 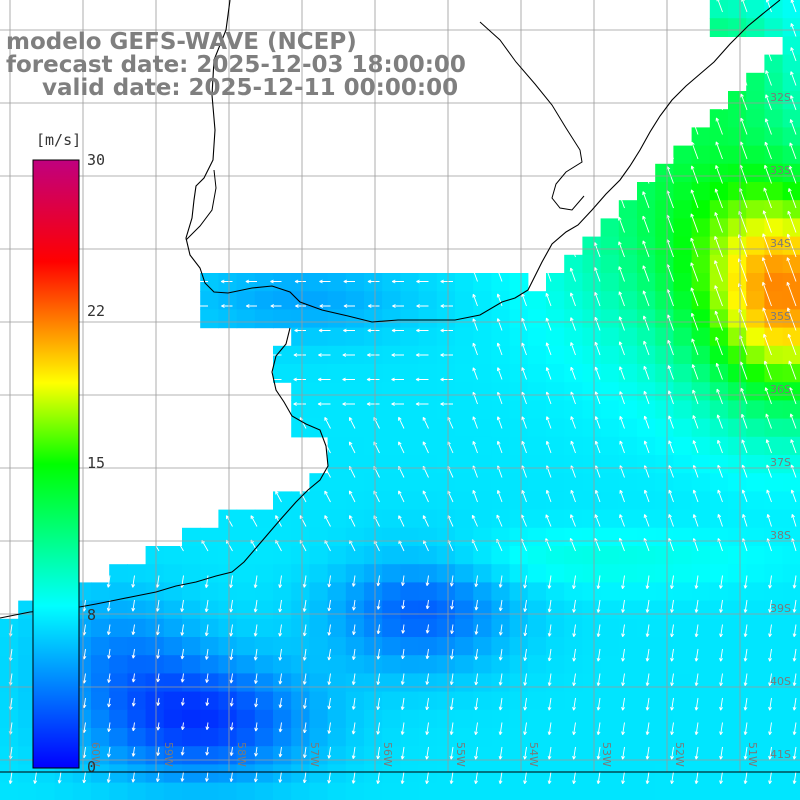 What do you see at coordinates (606, 754) in the screenshot?
I see `lon-label: 53W` at bounding box center [606, 754].